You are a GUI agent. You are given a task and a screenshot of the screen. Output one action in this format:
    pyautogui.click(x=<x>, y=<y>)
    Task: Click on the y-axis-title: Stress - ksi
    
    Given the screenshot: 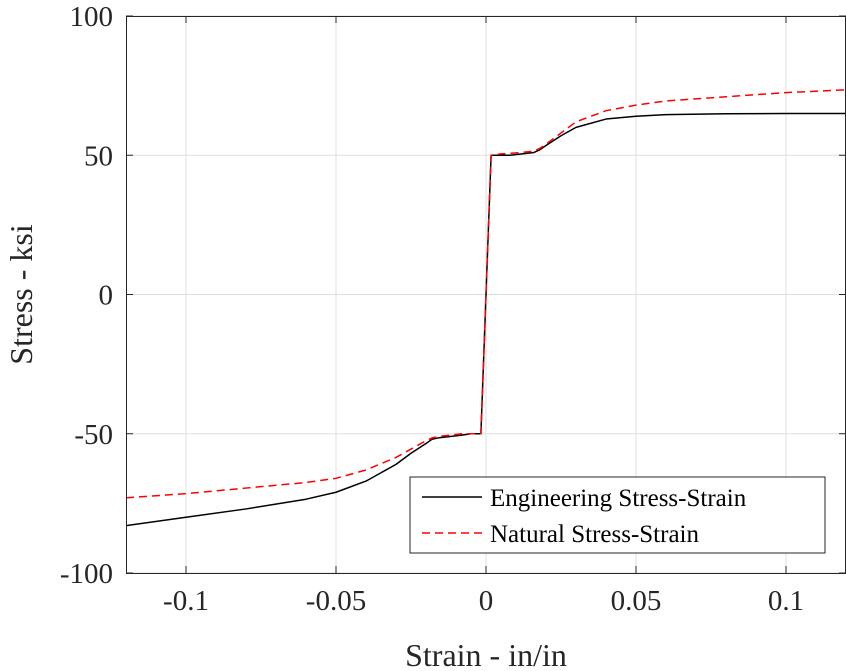 What is the action you would take?
    pyautogui.click(x=21, y=294)
    